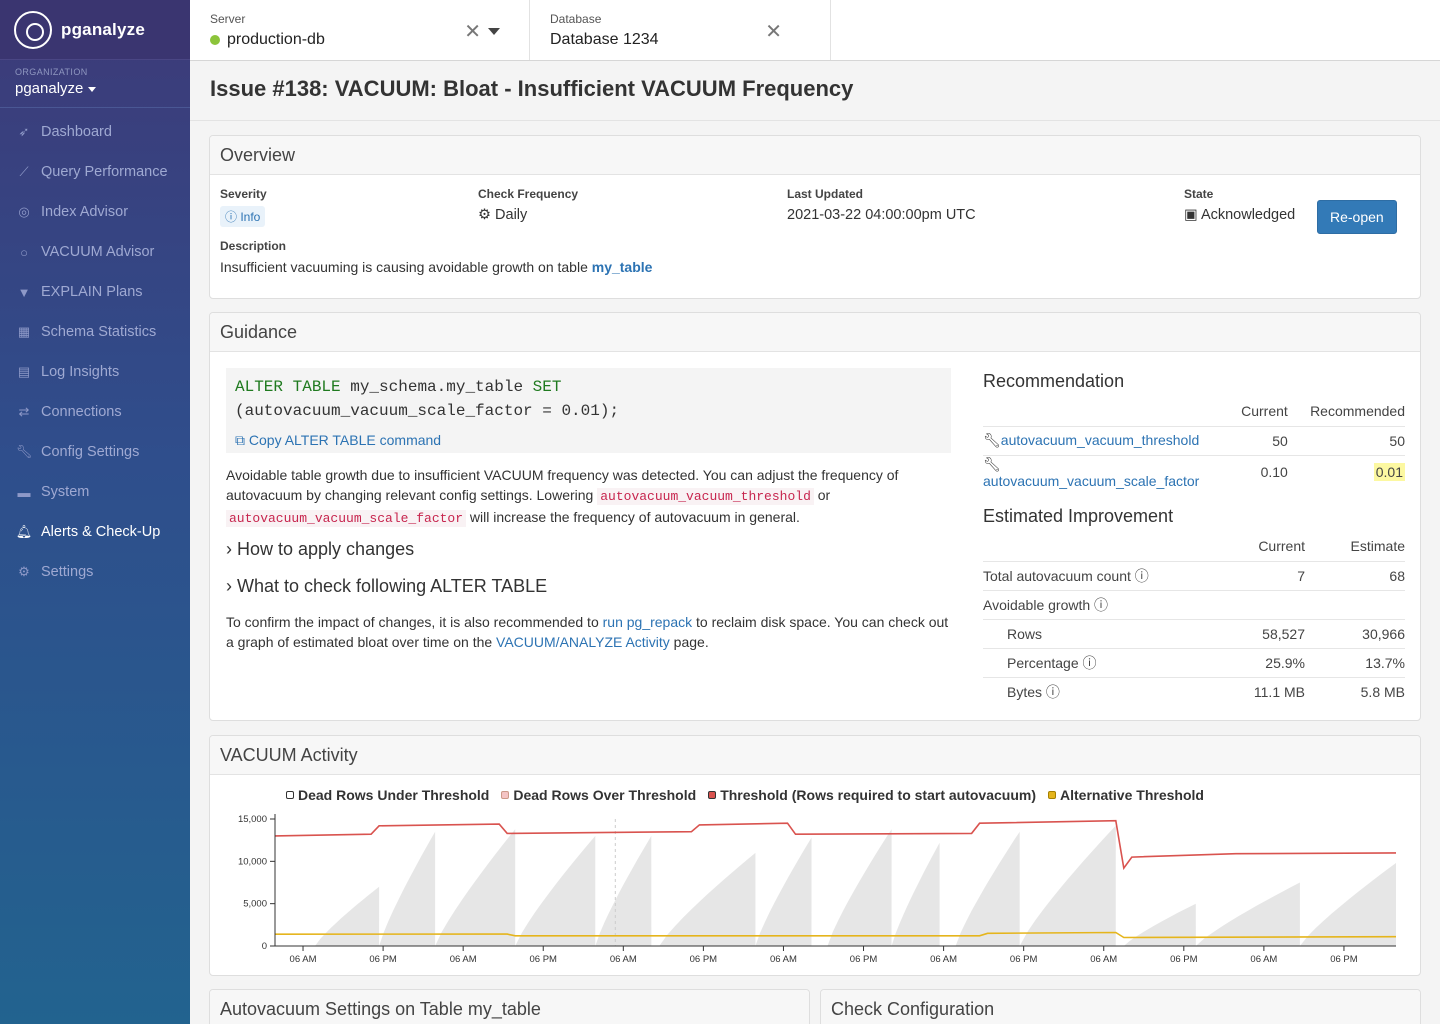  What do you see at coordinates (90, 452) in the screenshot?
I see `sidebar-item-label: Config Settings` at bounding box center [90, 452].